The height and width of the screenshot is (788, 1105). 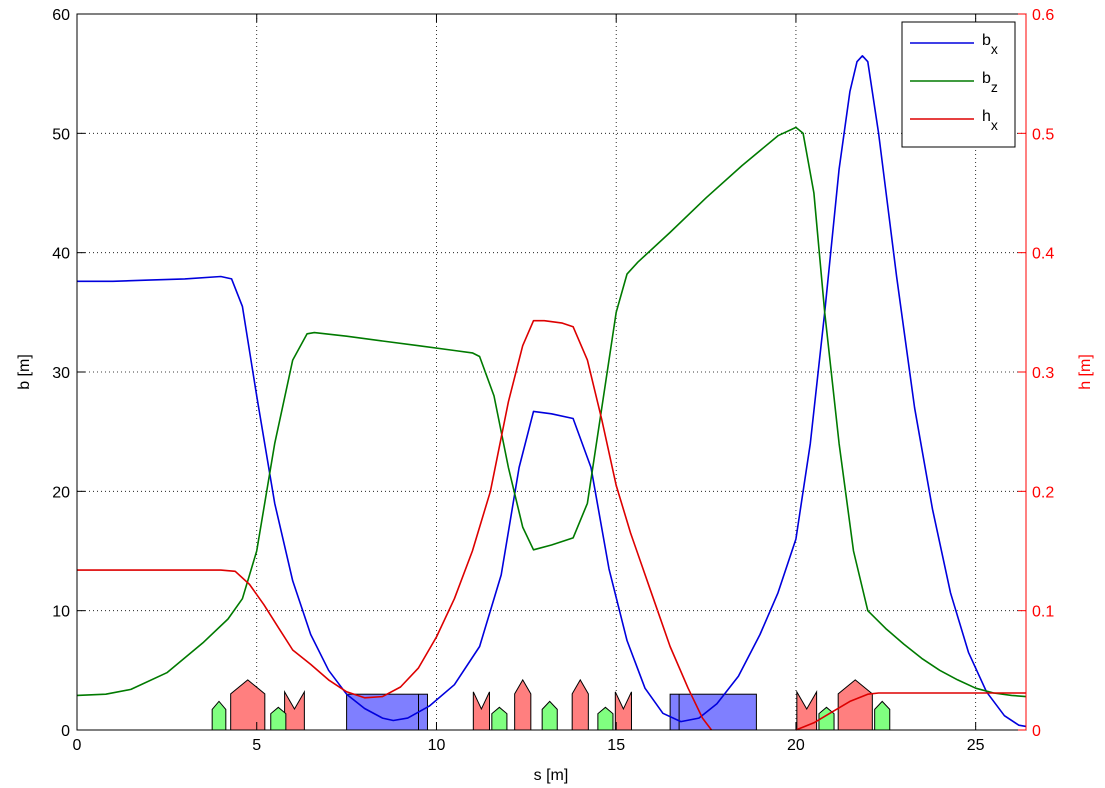 What do you see at coordinates (24, 372) in the screenshot?
I see `left-axis-label: b [m]` at bounding box center [24, 372].